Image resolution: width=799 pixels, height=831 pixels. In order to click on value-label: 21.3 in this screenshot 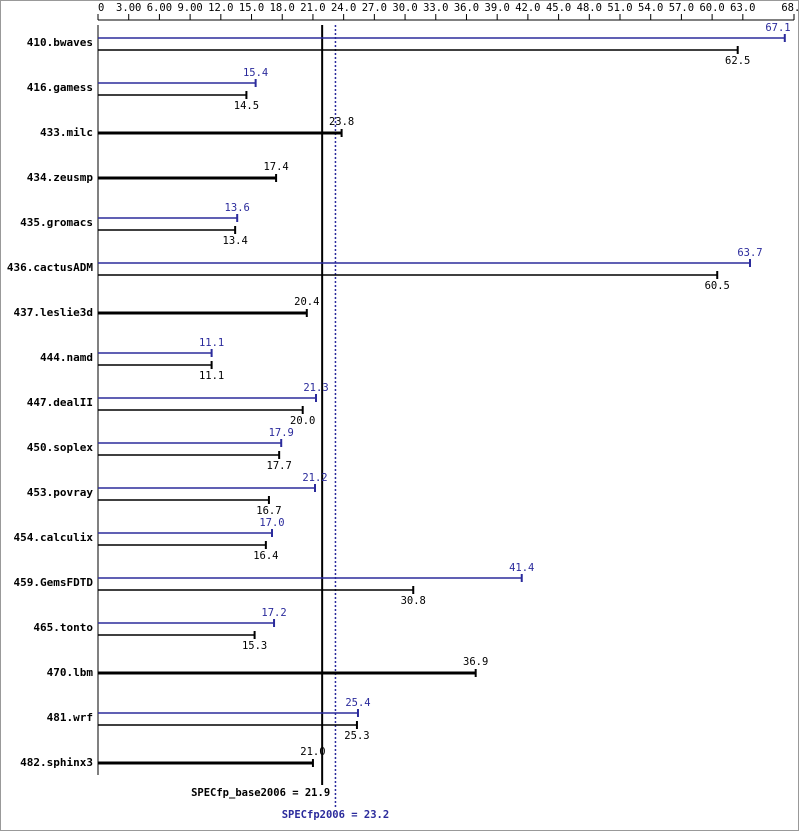, I will do `click(315, 388)`.